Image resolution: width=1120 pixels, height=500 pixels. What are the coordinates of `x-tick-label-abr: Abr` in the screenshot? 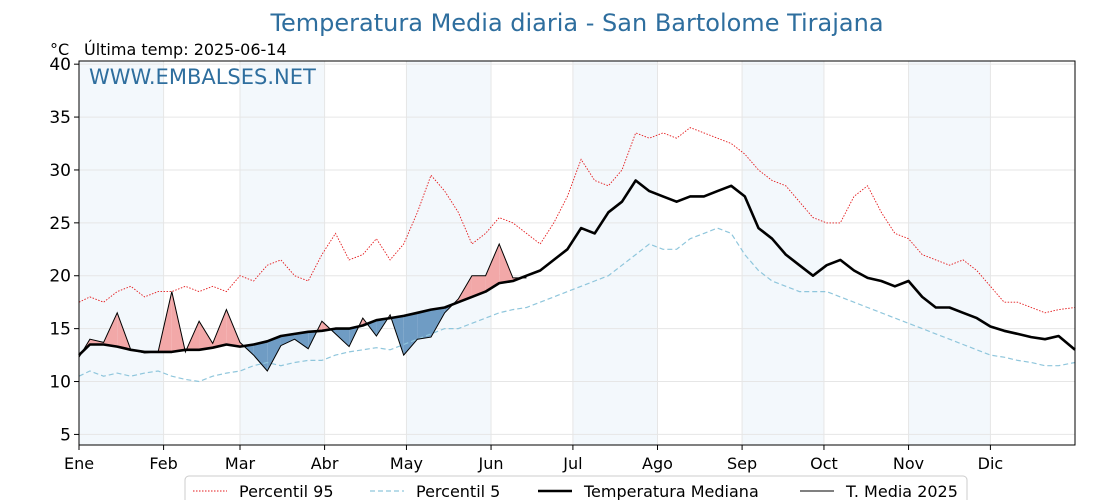 It's located at (325, 463).